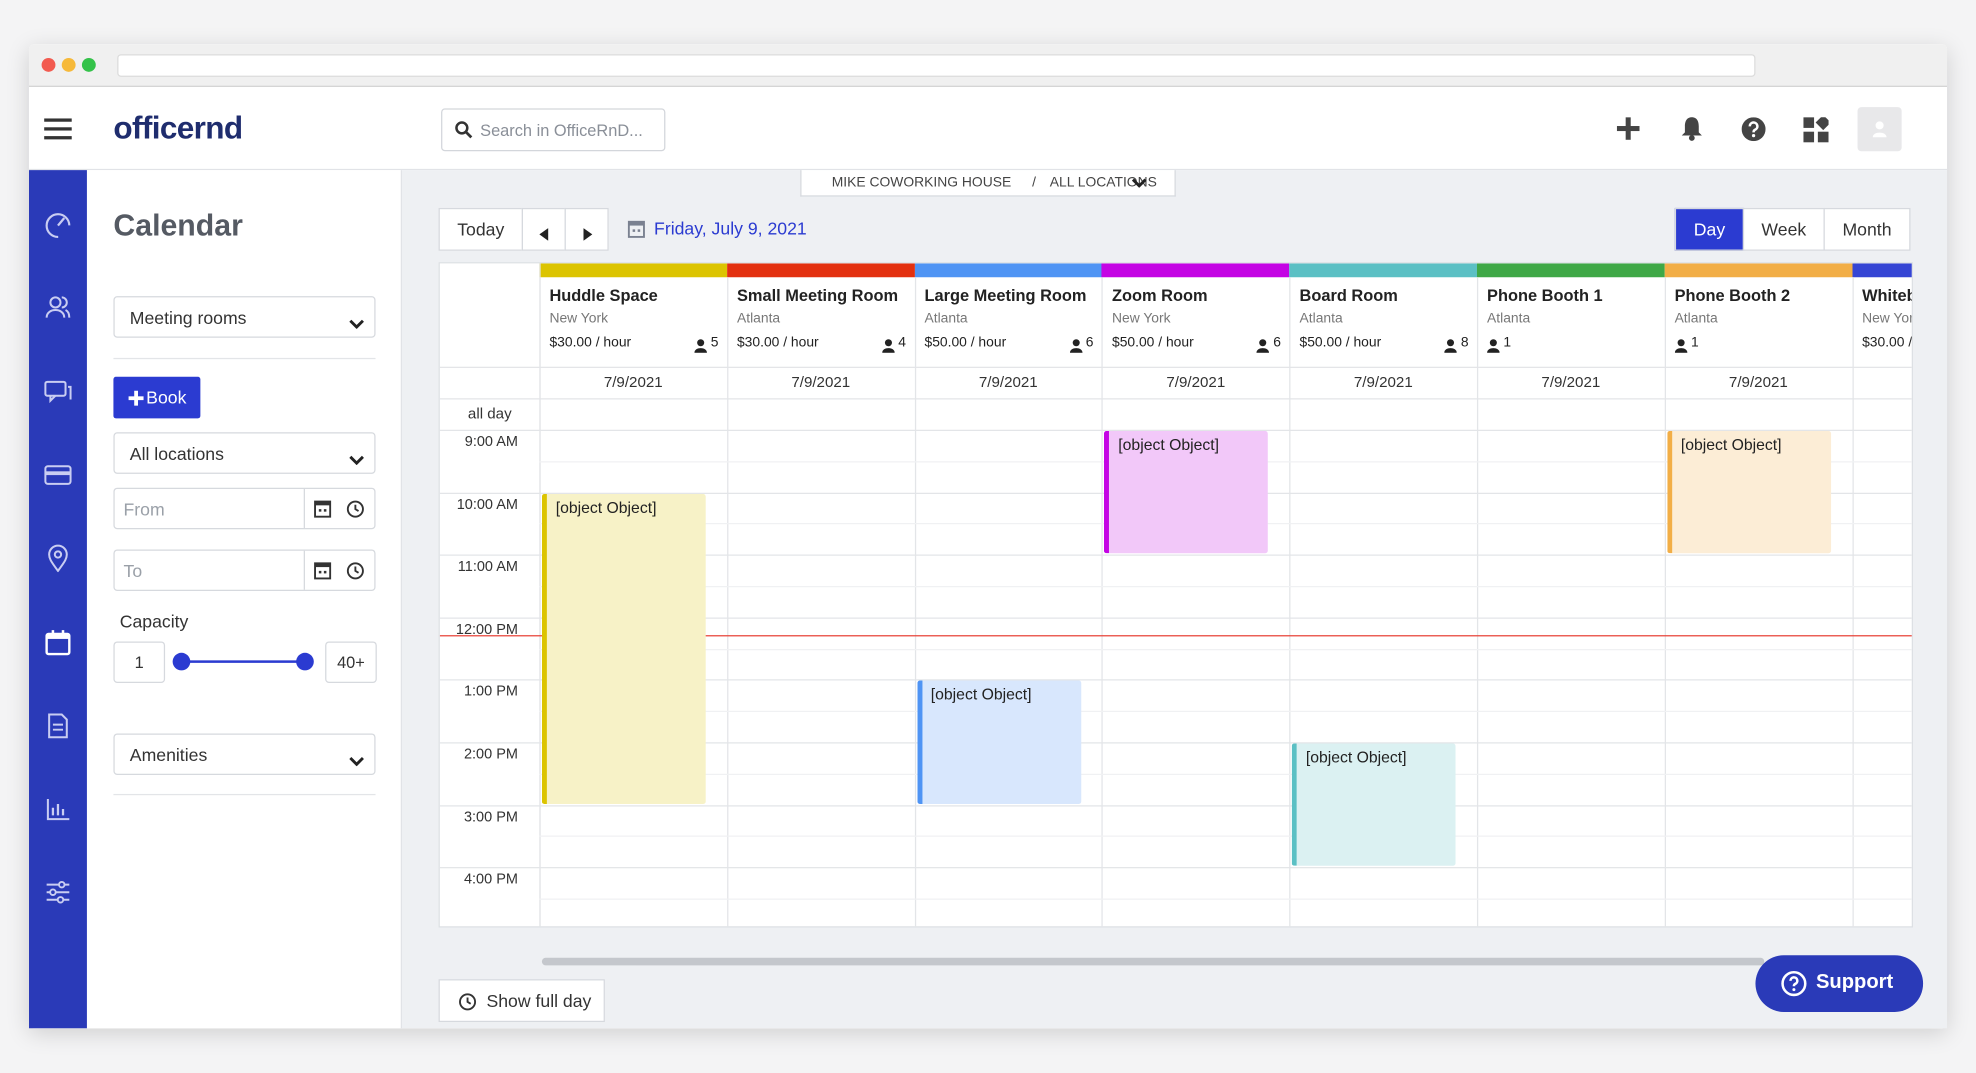  What do you see at coordinates (821, 321) in the screenshot?
I see `resource-header: Small Meeting Room Atlanta $30.00 / hour 4` at bounding box center [821, 321].